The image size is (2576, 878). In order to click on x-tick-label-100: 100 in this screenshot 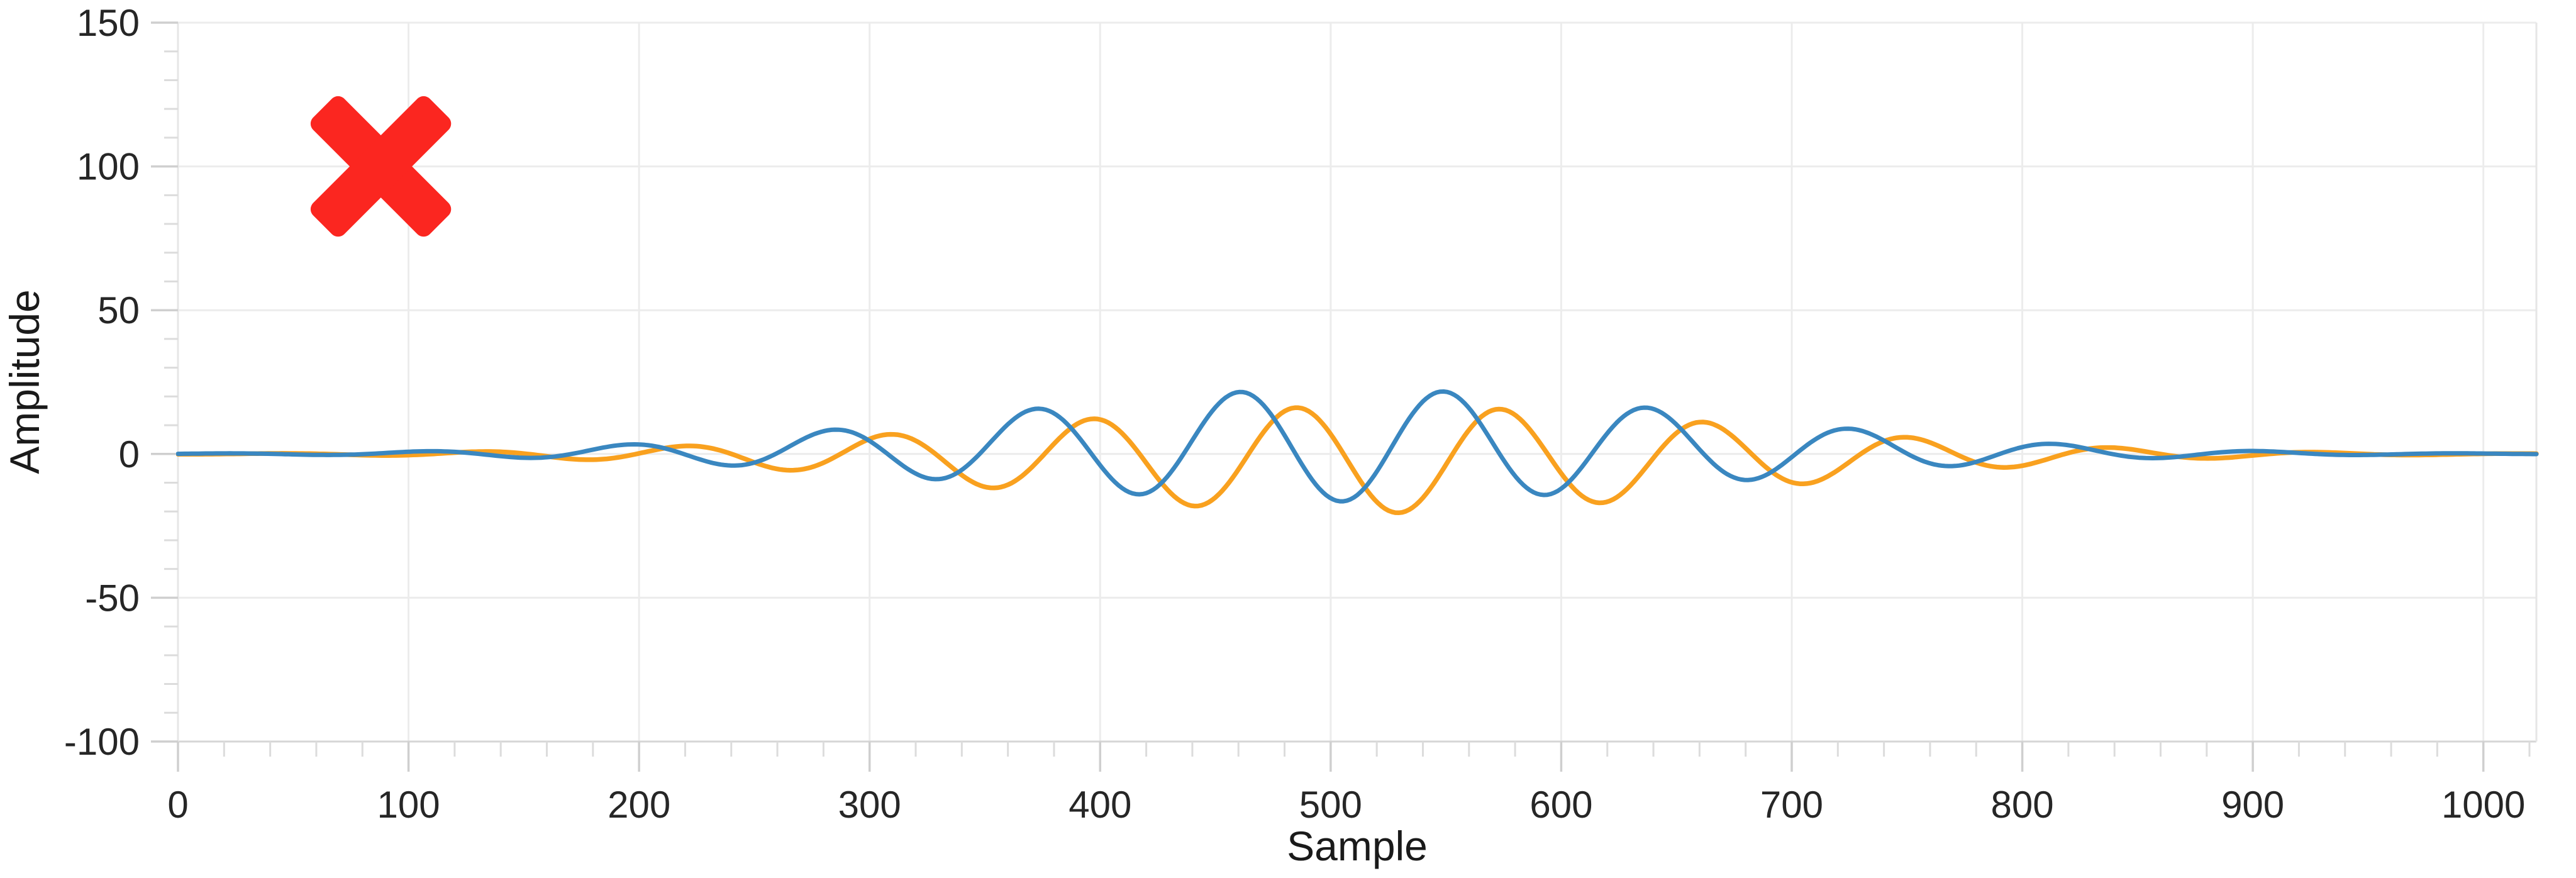, I will do `click(408, 805)`.